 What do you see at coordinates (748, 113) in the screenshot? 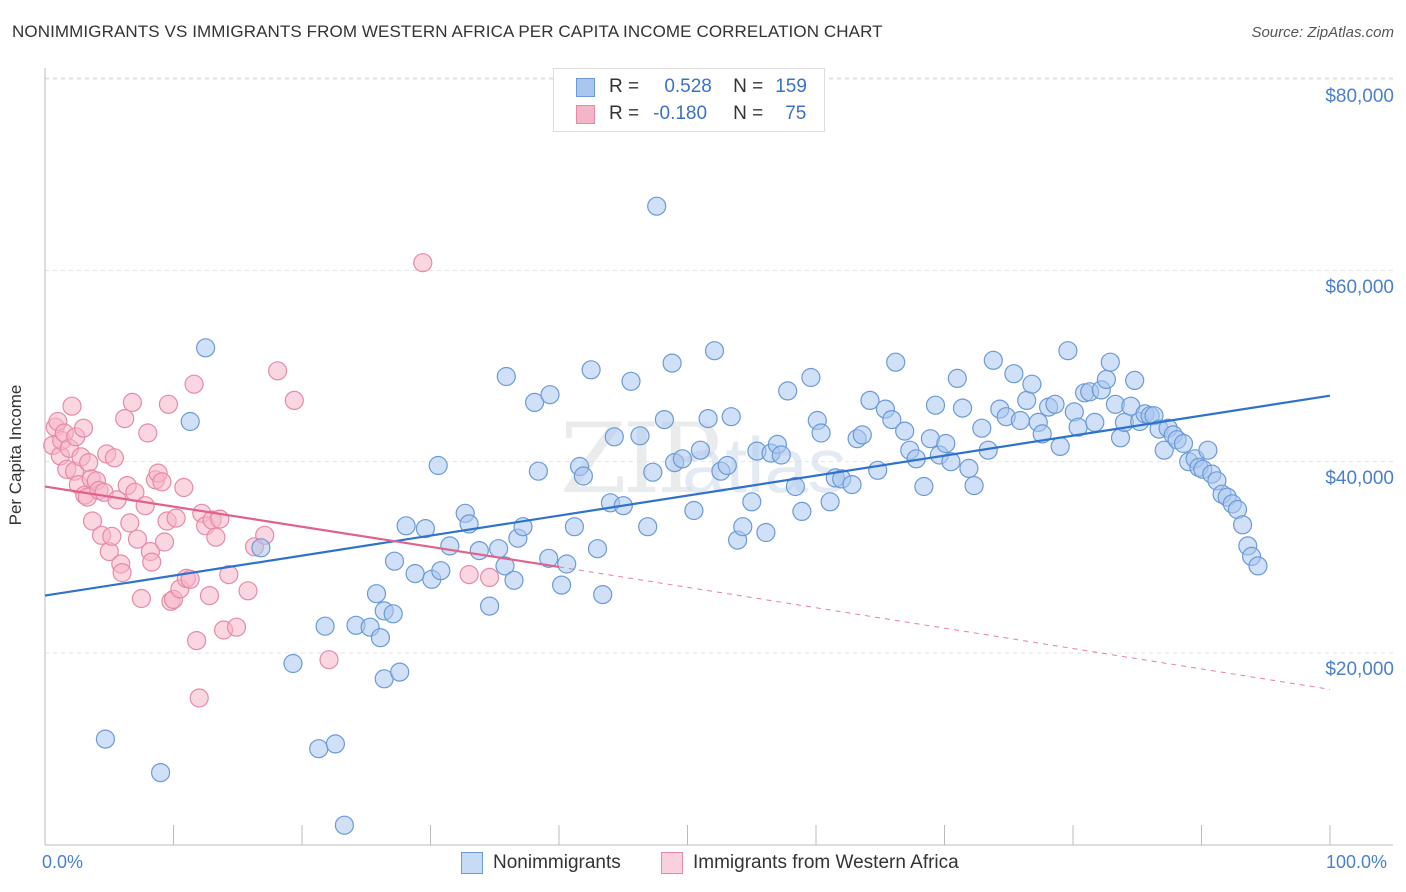
I see `n-label: N =` at bounding box center [748, 113].